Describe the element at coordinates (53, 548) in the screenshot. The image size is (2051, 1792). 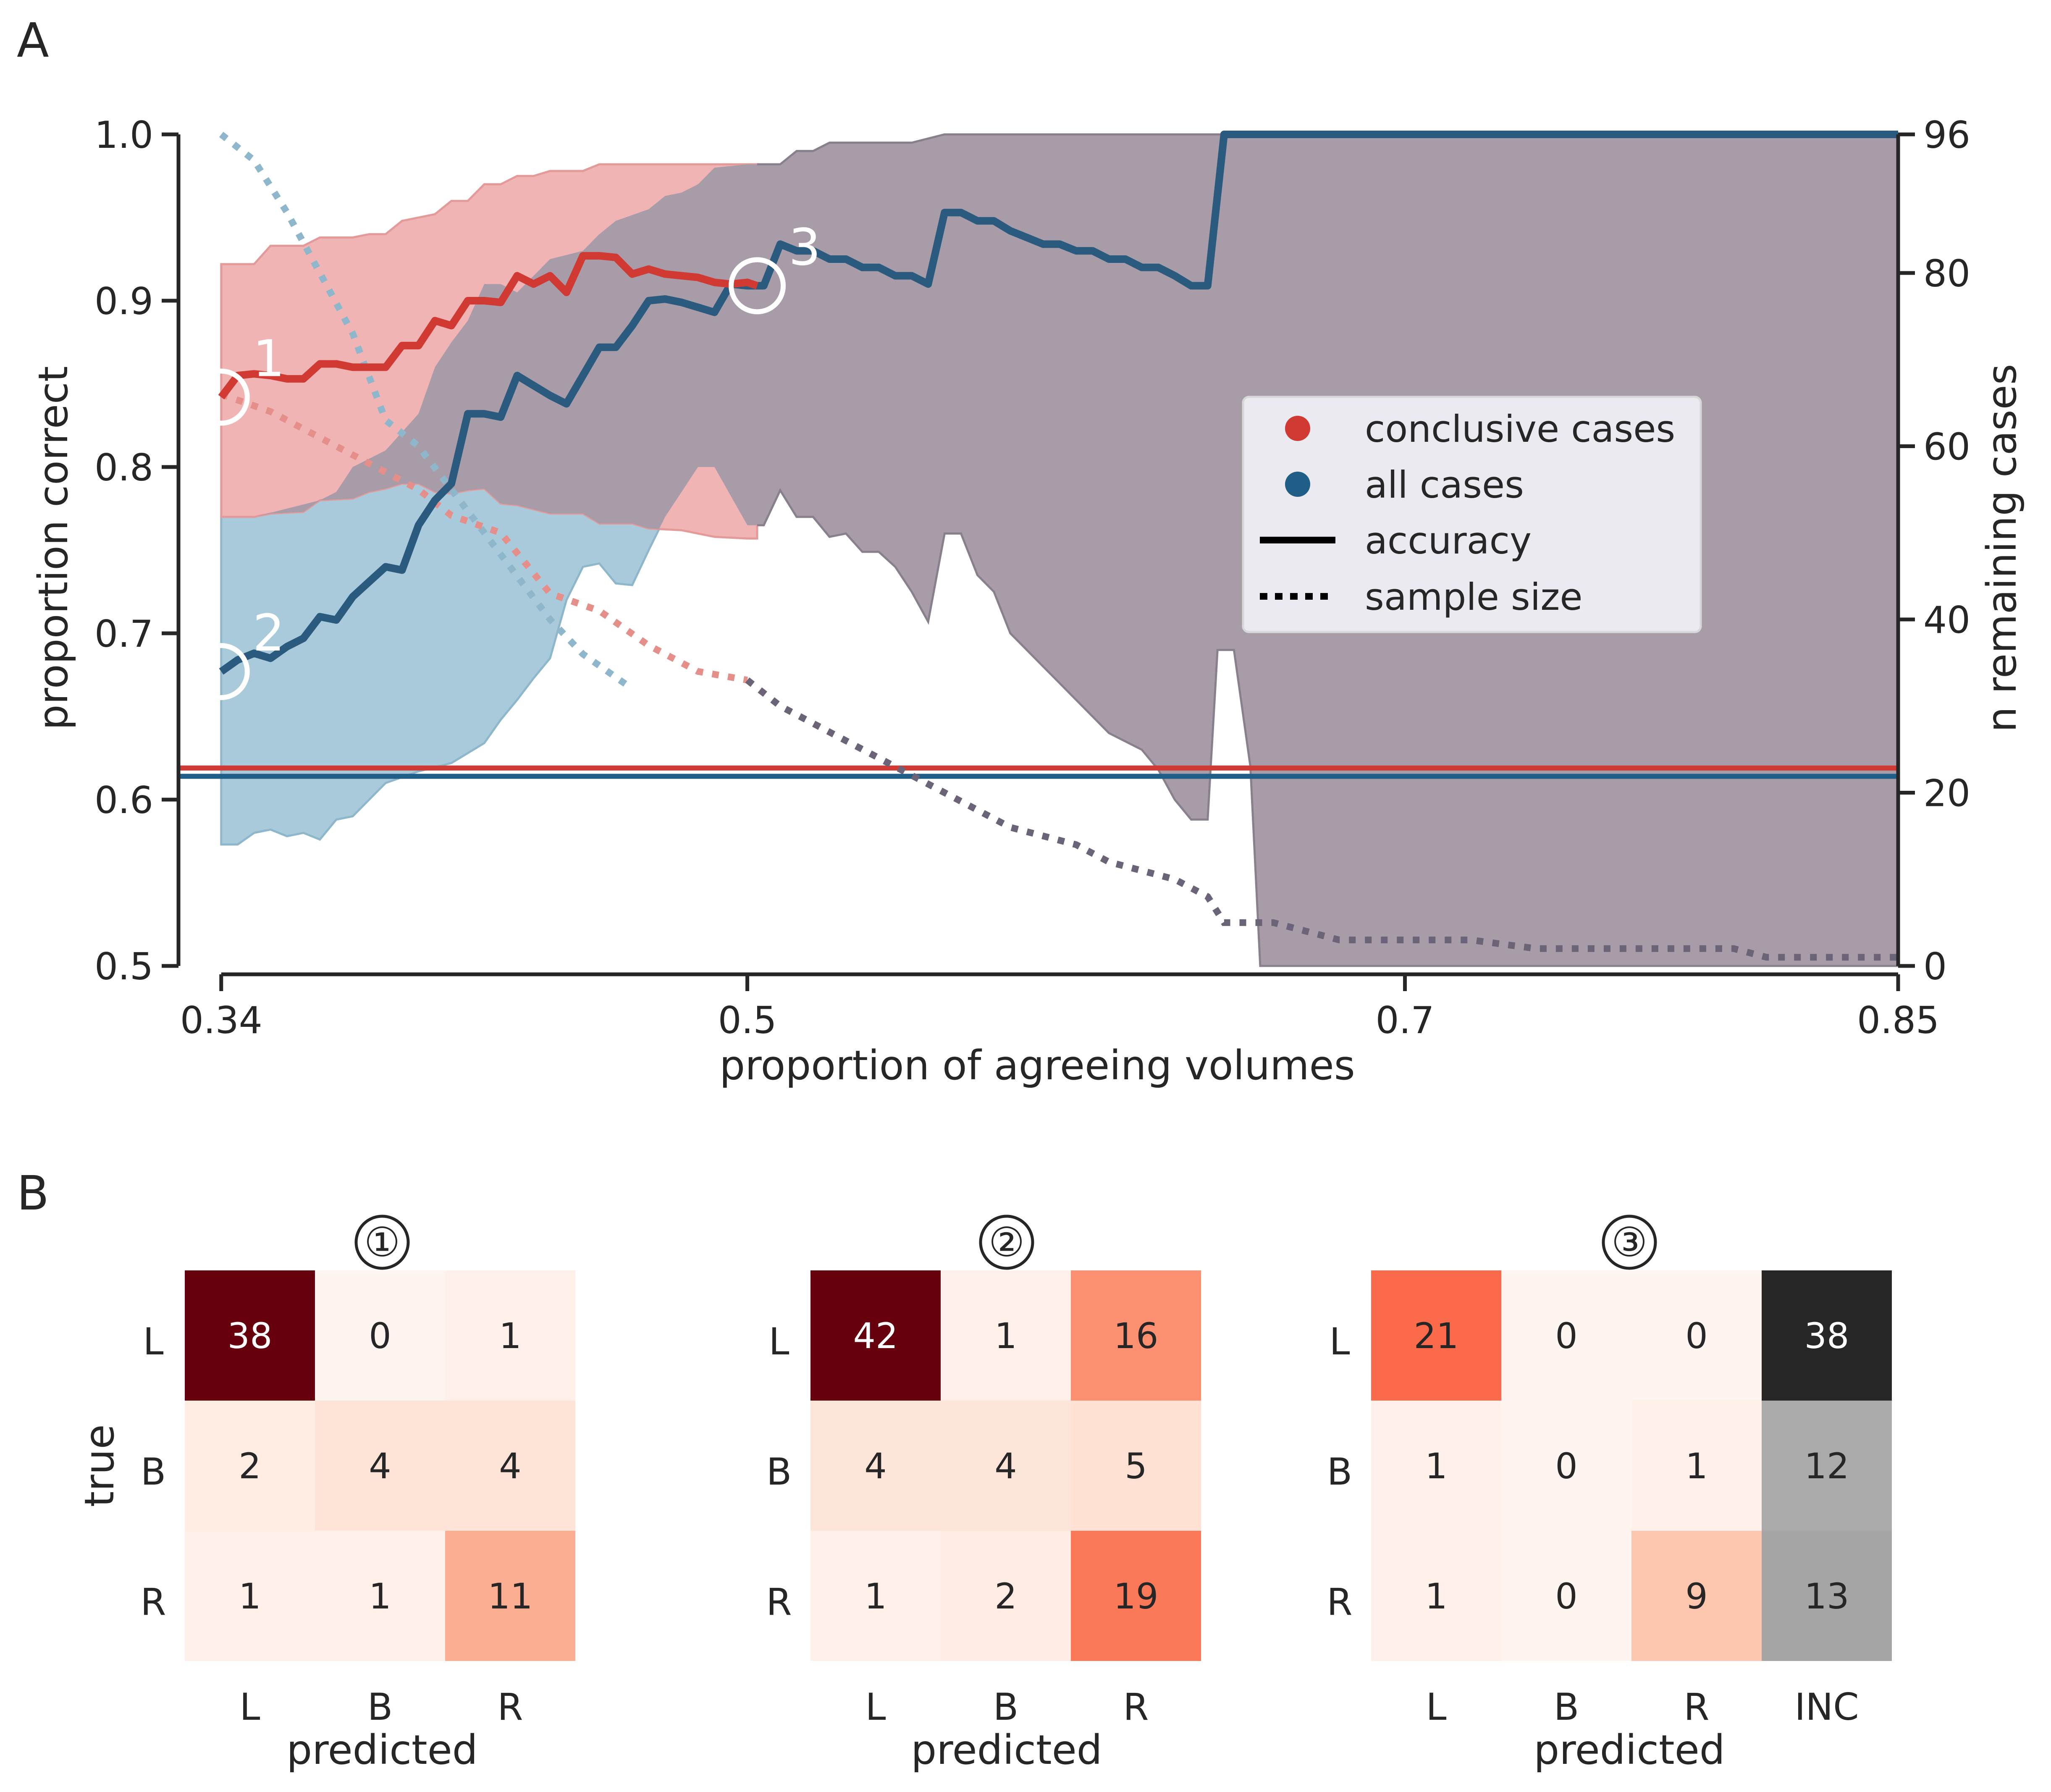
I see `y-axis-label: proportion correct` at that location.